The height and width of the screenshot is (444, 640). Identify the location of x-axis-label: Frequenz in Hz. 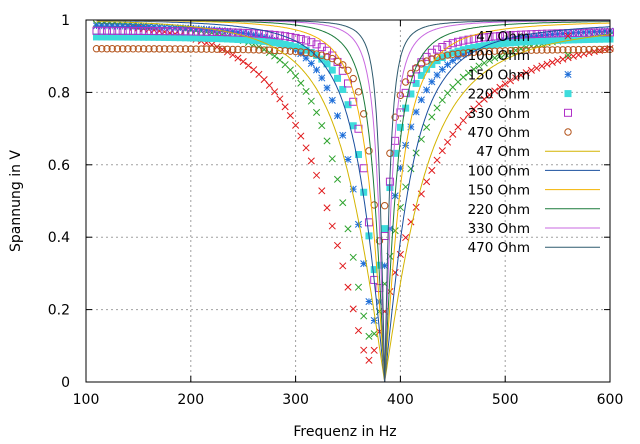
(344, 432).